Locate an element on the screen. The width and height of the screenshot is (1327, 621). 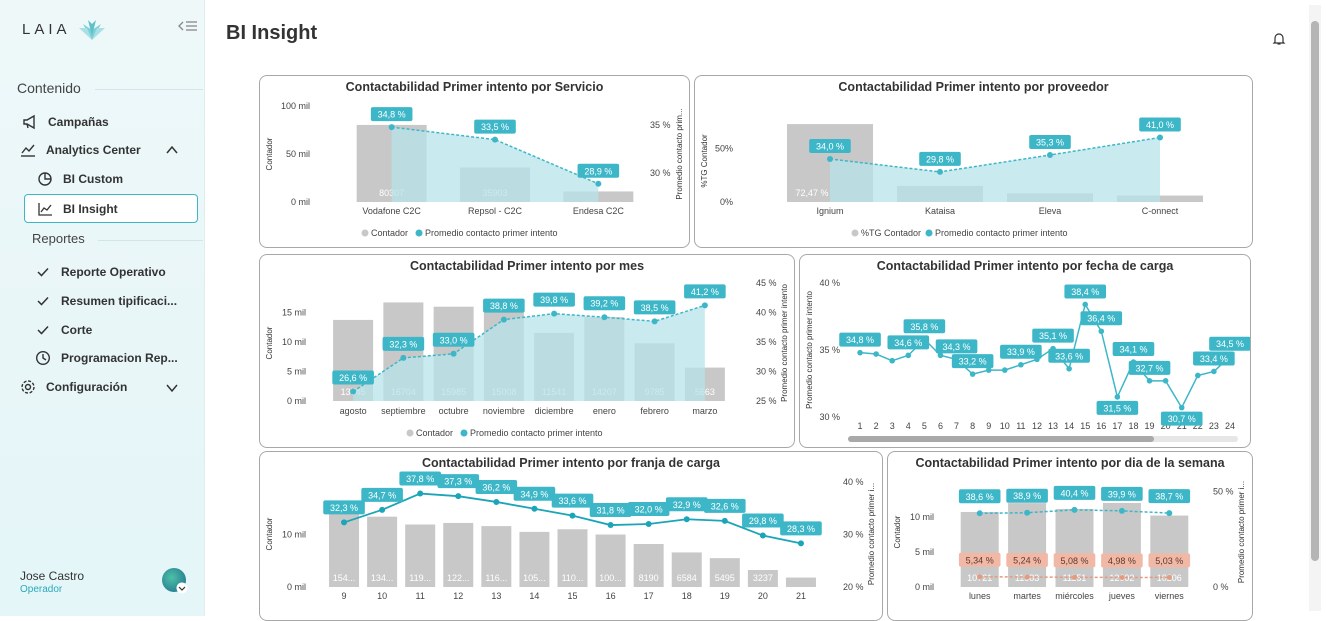
x-tick-label: 16 is located at coordinates (1101, 426).